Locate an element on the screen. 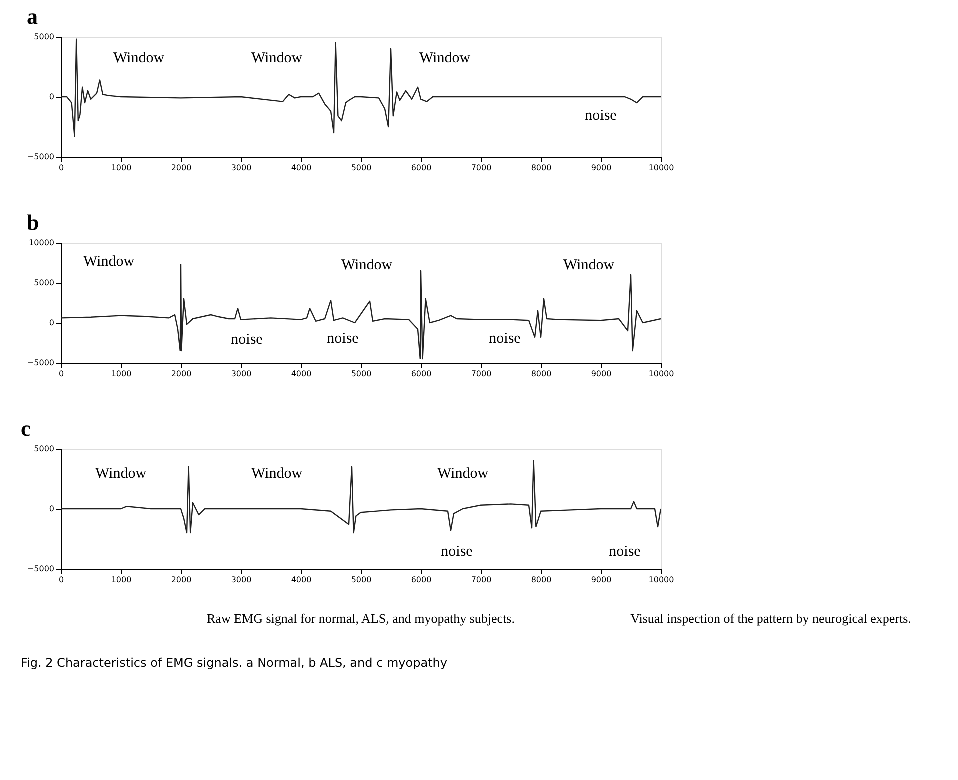  text: Raw EMG signal for normal, ALS, and myopathy subjects. is located at coordinates (361, 618).